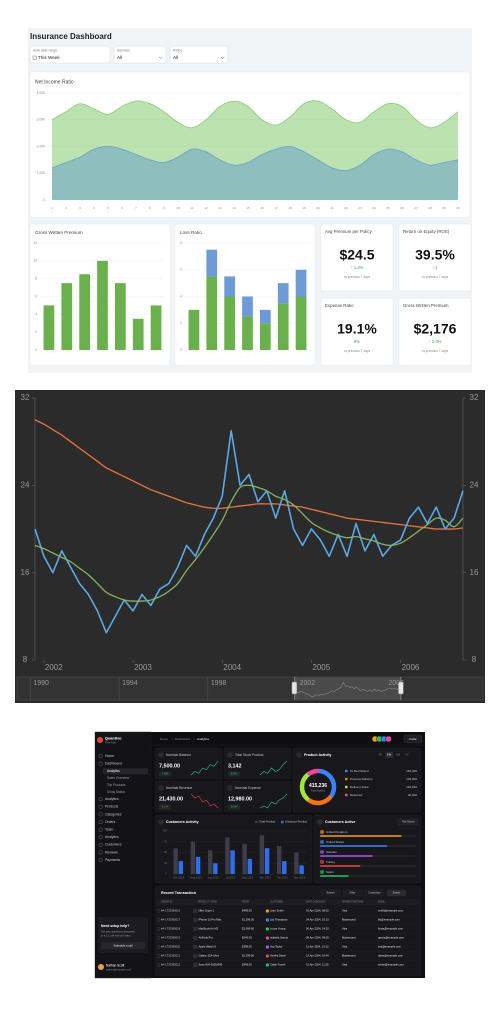 This screenshot has width=500, height=1011. What do you see at coordinates (110, 822) in the screenshot?
I see `nav-item: Orders` at bounding box center [110, 822].